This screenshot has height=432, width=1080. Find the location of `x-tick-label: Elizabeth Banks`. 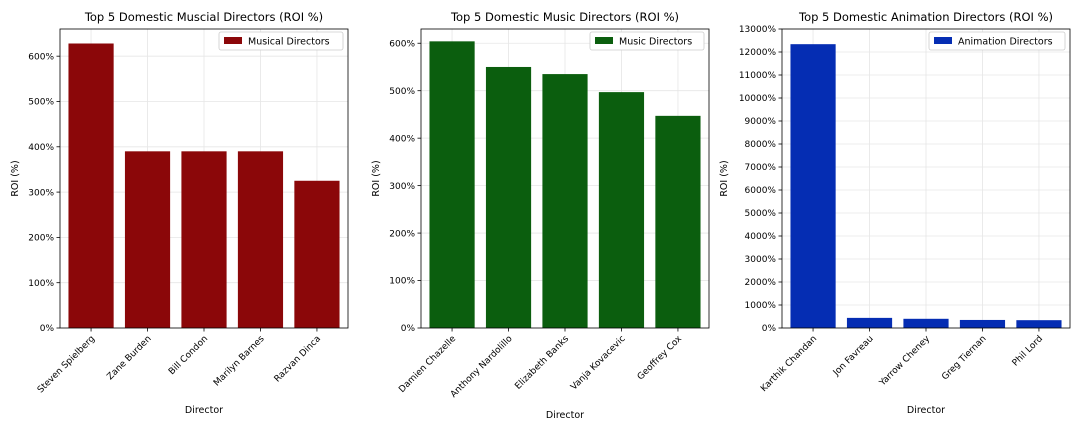

x-tick-label: Elizabeth Banks is located at coordinates (542, 363).